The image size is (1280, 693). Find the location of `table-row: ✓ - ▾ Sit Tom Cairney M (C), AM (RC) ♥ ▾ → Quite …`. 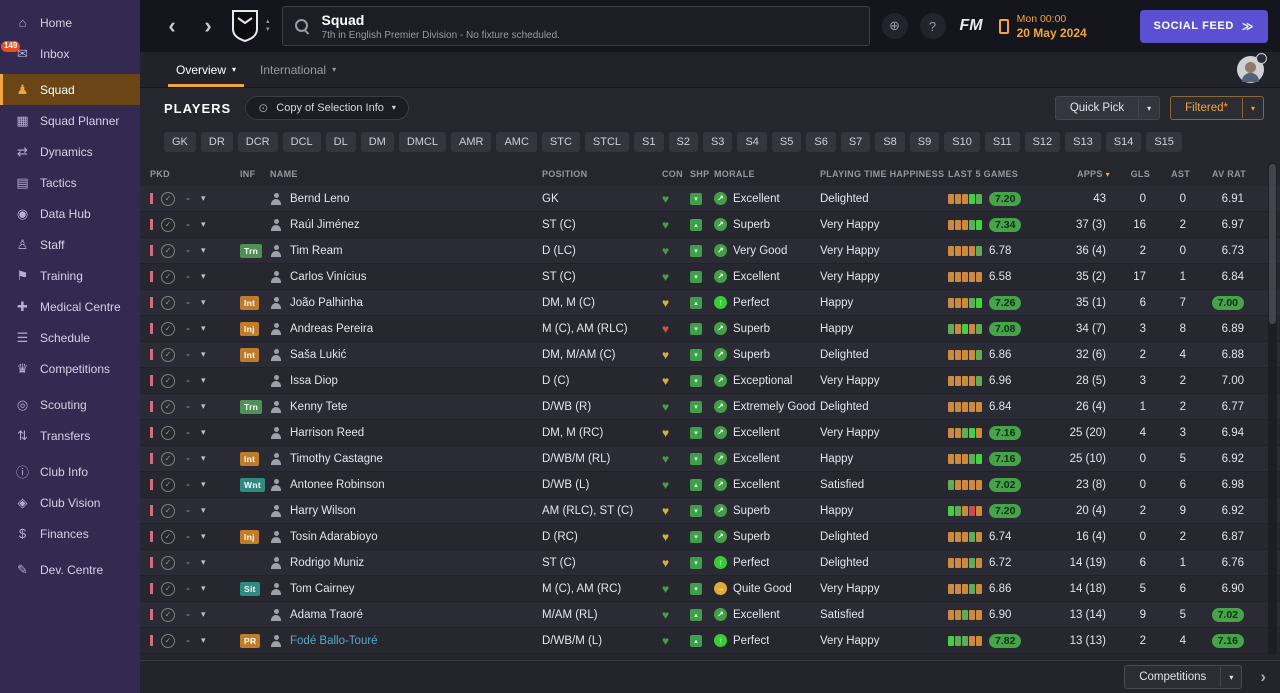

table-row: ✓ - ▾ Sit Tom Cairney M (C), AM (RC) ♥ ▾ → Quite … is located at coordinates (710, 589).